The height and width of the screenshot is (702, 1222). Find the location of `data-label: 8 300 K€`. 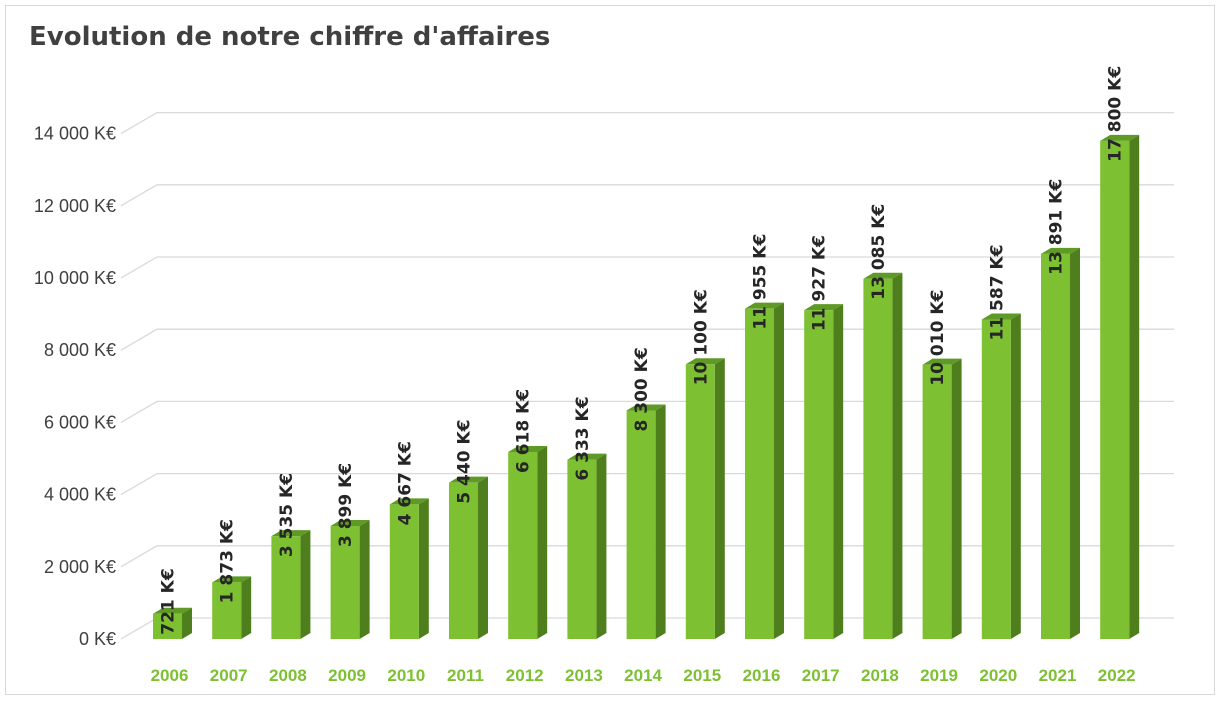

data-label: 8 300 K€ is located at coordinates (642, 389).